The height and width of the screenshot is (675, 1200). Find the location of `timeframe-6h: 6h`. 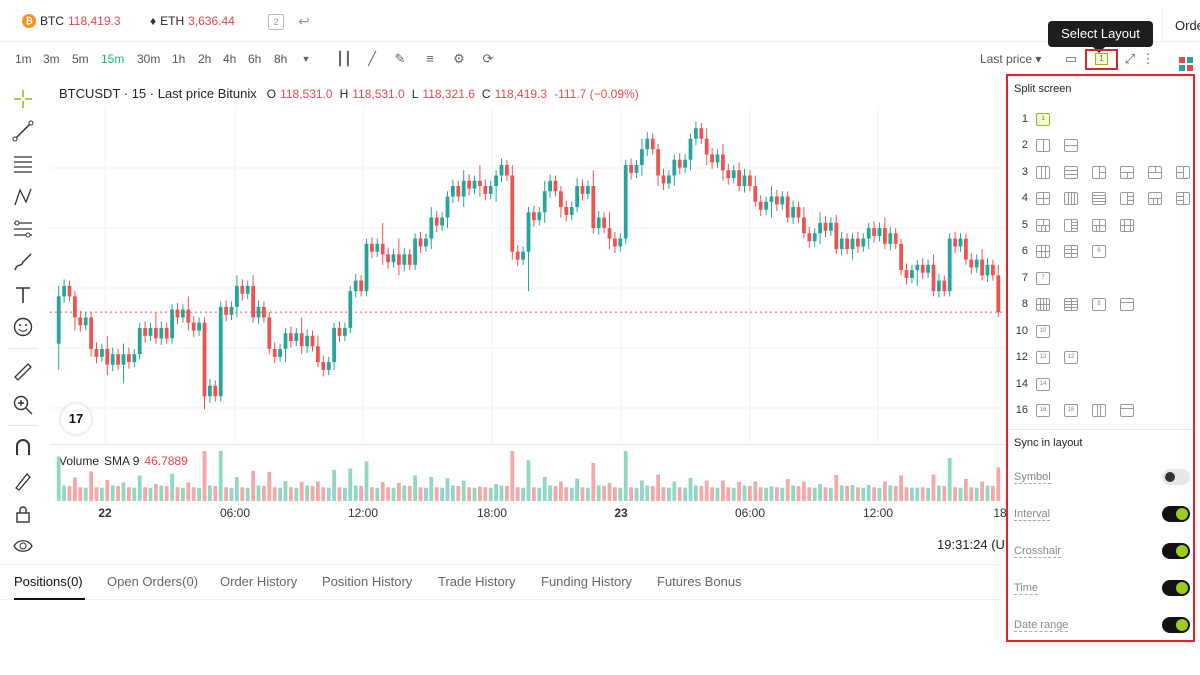

timeframe-6h: 6h is located at coordinates (255, 59).